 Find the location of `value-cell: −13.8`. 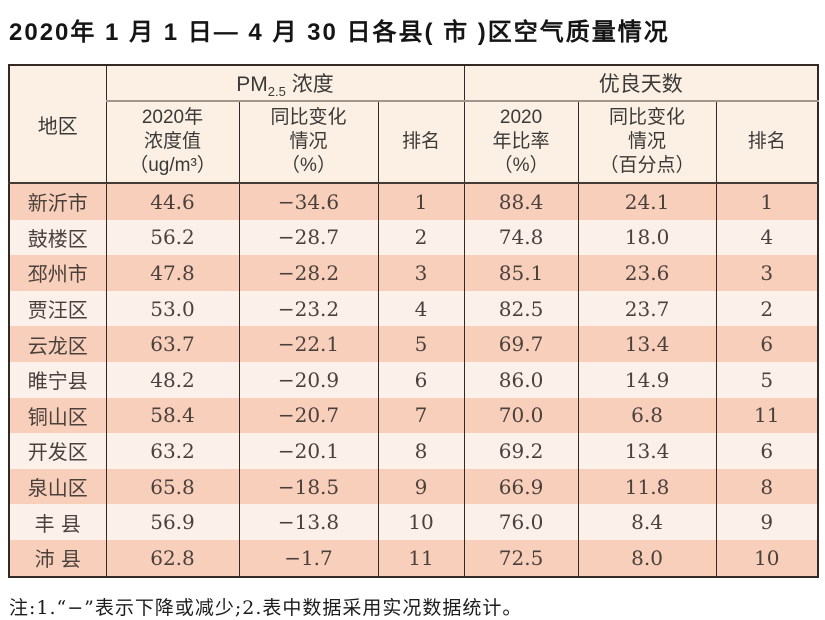

value-cell: −13.8 is located at coordinates (308, 522).